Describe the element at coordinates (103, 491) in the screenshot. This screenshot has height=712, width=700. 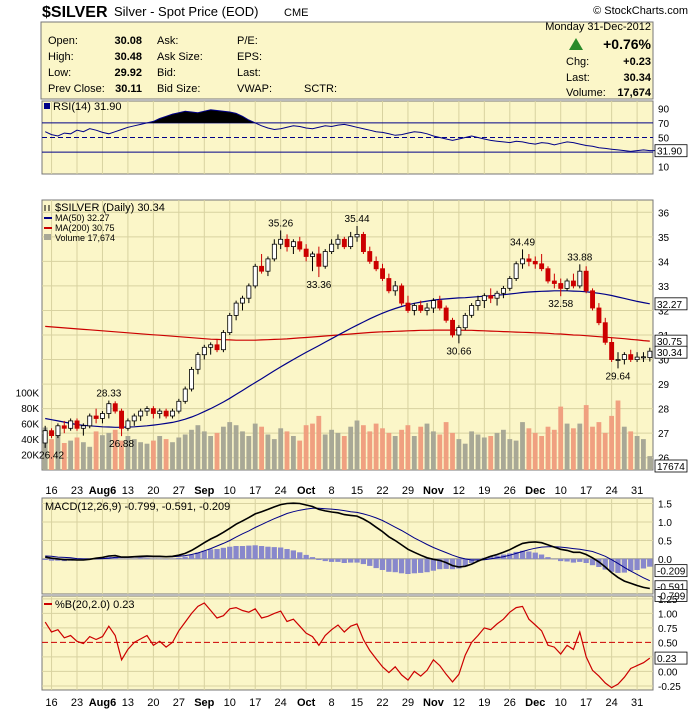
I see `x-axis-label: Aug6` at that location.